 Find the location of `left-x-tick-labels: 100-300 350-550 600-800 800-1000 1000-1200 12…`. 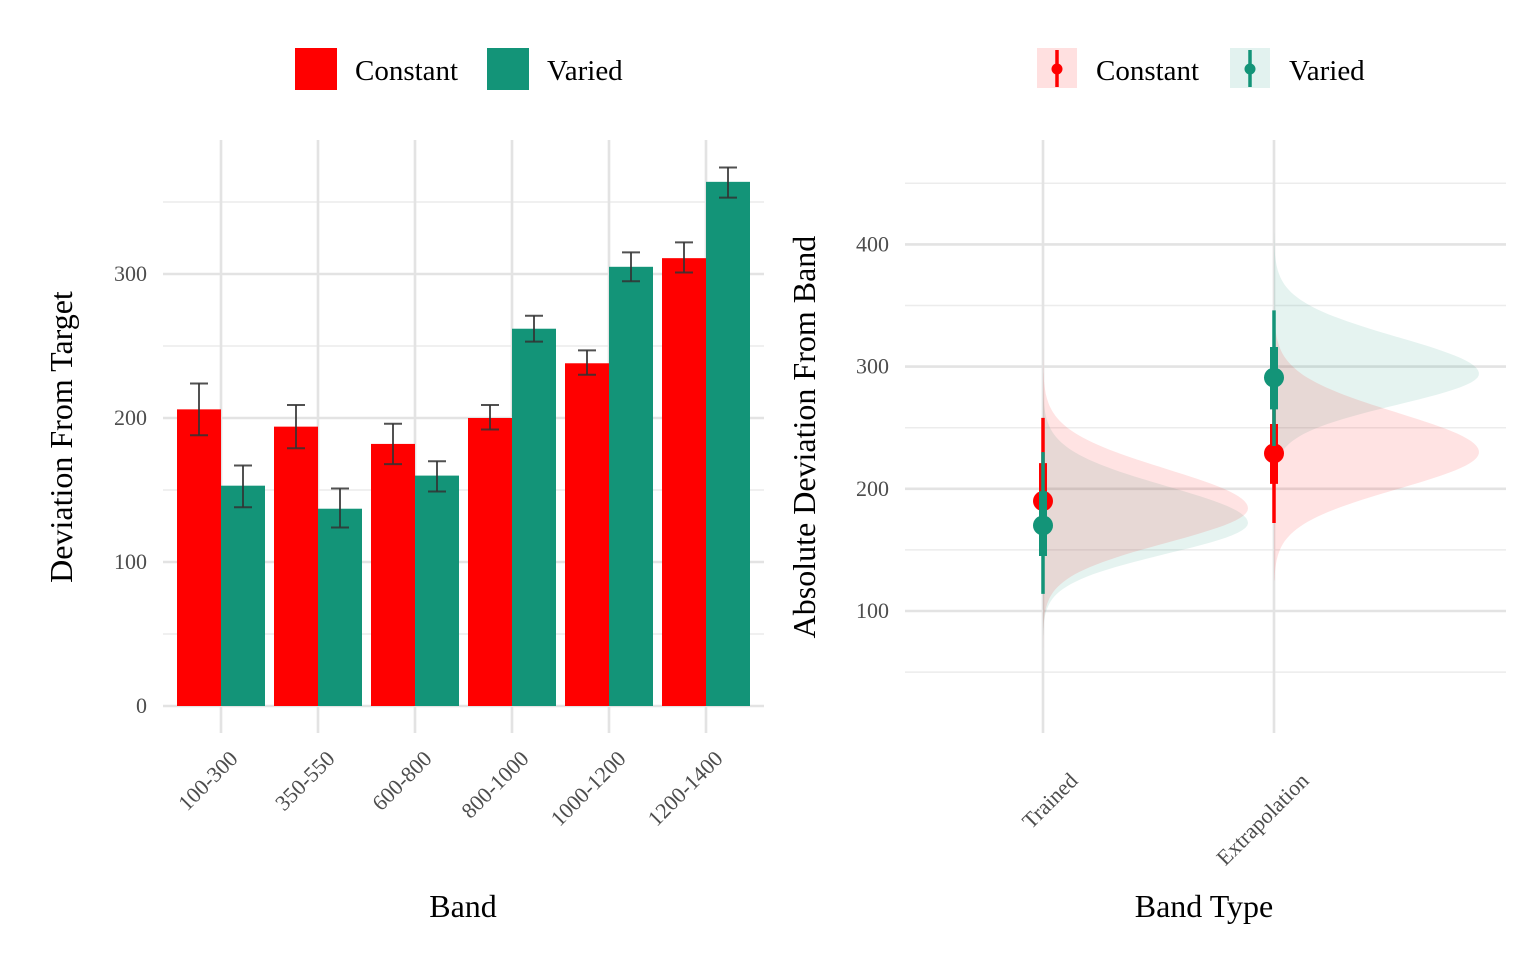

left-x-tick-labels: 100-300 350-550 600-800 800-1000 1000-1200 12… is located at coordinates (450, 788).